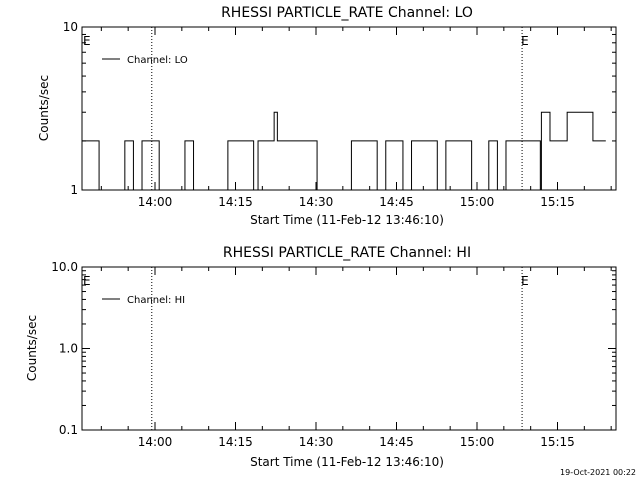 This screenshot has width=640, height=480. Describe the element at coordinates (157, 60) in the screenshot. I see `legend-label: Channel: LO` at that location.